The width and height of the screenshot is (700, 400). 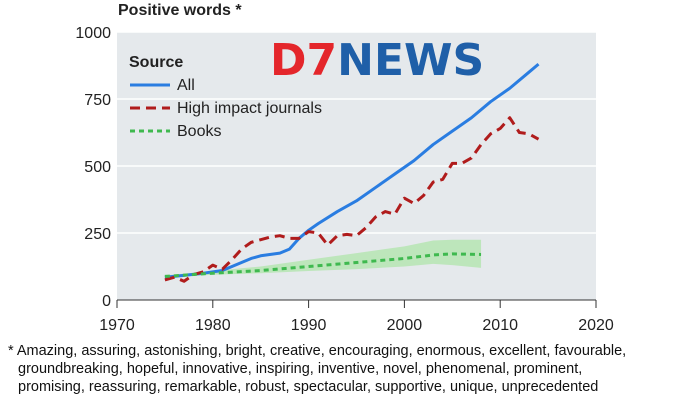 What do you see at coordinates (117, 325) in the screenshot?
I see `x-tick-label-0: 1970` at bounding box center [117, 325].